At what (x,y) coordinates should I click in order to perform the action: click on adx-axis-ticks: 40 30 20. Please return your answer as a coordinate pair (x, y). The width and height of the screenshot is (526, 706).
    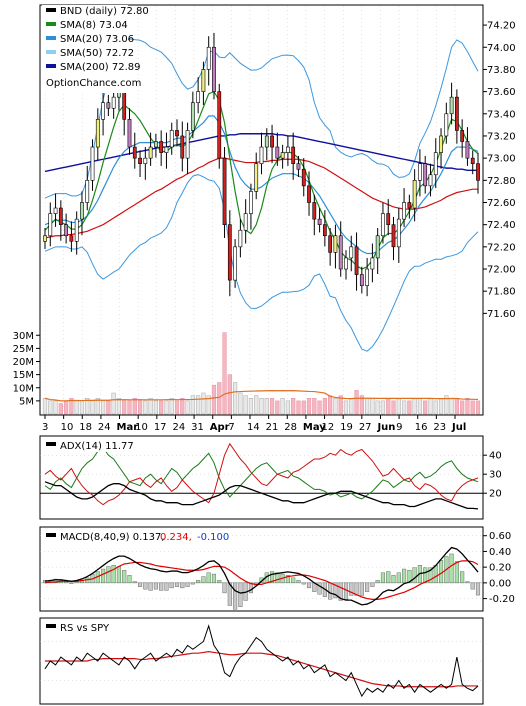
    Looking at the image, I should click on (492, 475).